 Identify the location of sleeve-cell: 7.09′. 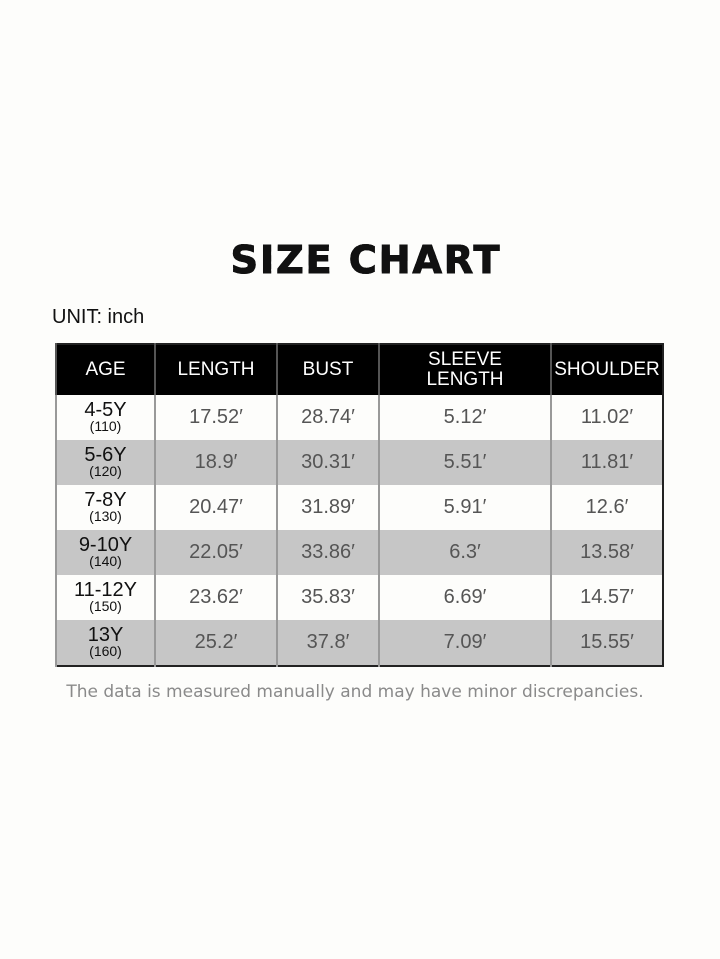
(464, 643).